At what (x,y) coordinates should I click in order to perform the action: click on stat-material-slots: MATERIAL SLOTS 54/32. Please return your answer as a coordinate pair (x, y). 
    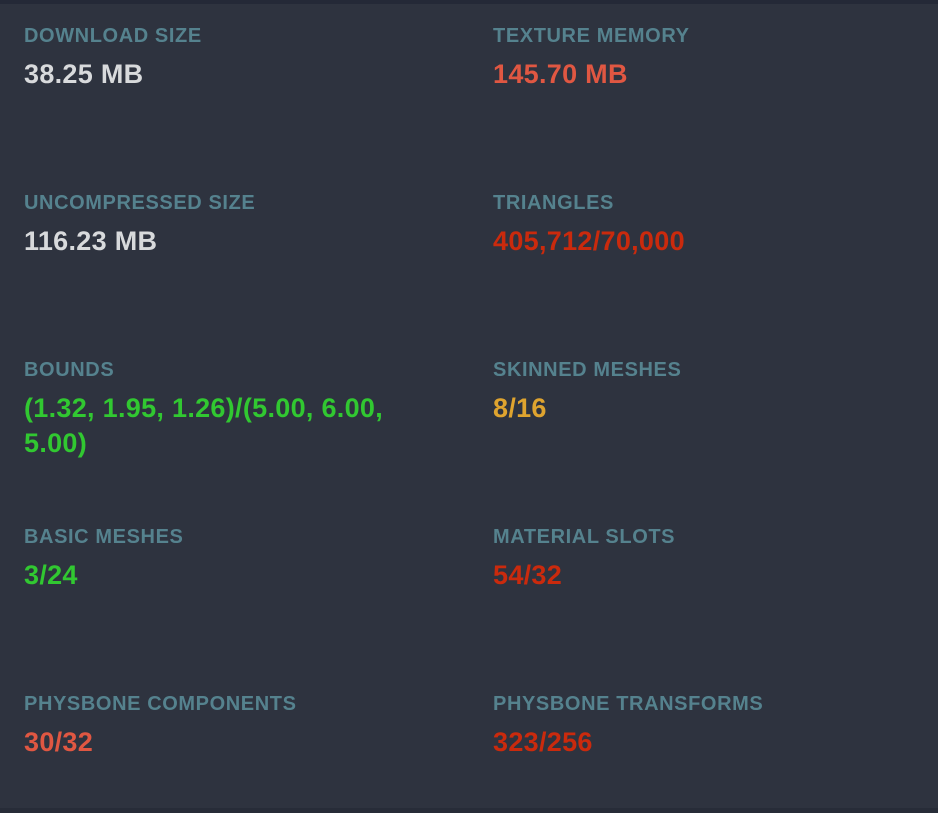
    Looking at the image, I should click on (703, 588).